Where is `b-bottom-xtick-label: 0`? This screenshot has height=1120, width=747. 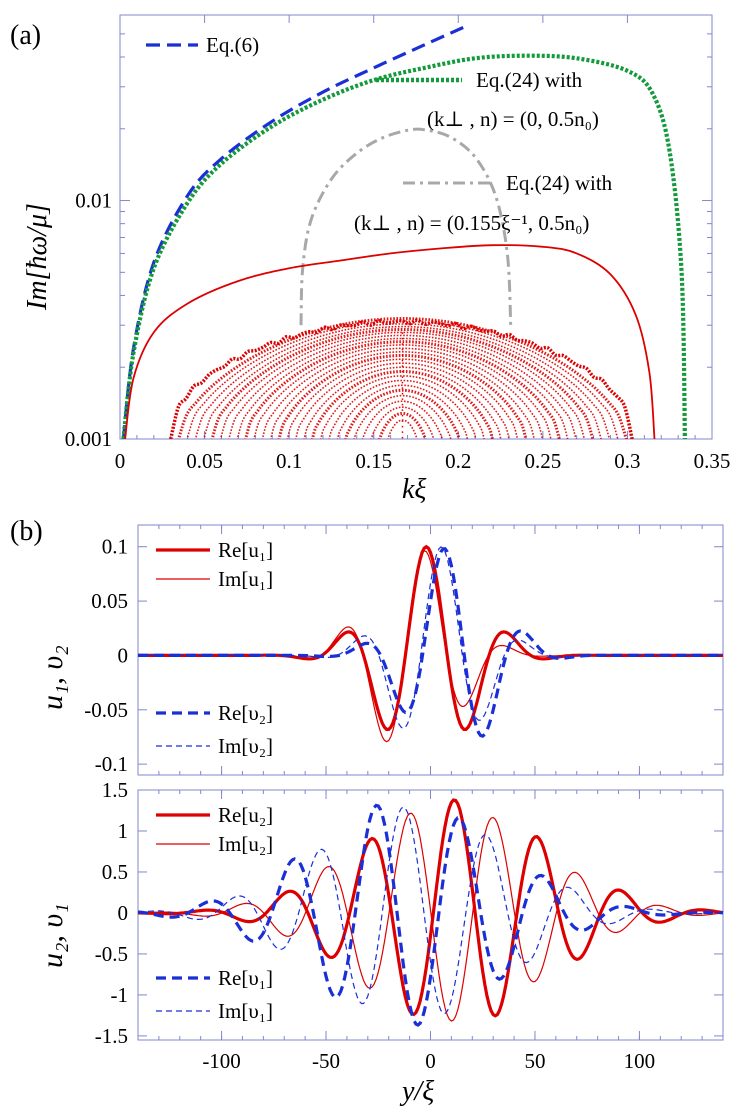
b-bottom-xtick-label: 0 is located at coordinates (430, 1061).